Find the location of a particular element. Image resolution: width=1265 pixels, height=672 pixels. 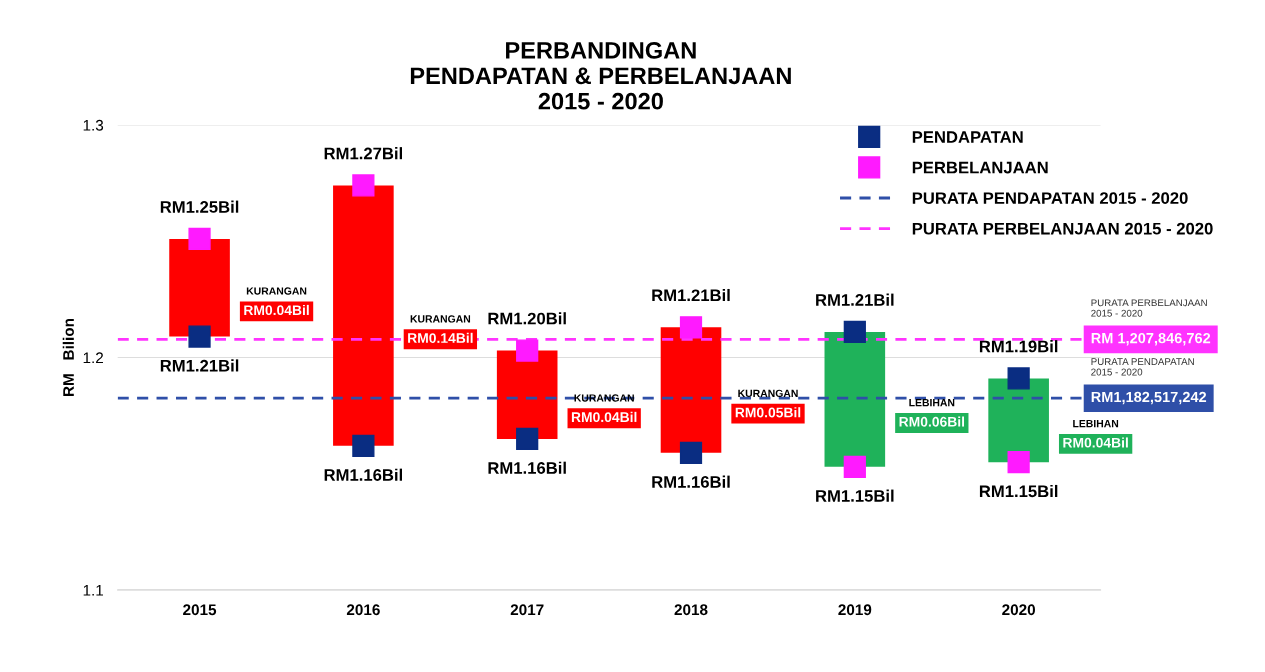

legend-label: PENDAPATAN is located at coordinates (967, 137).